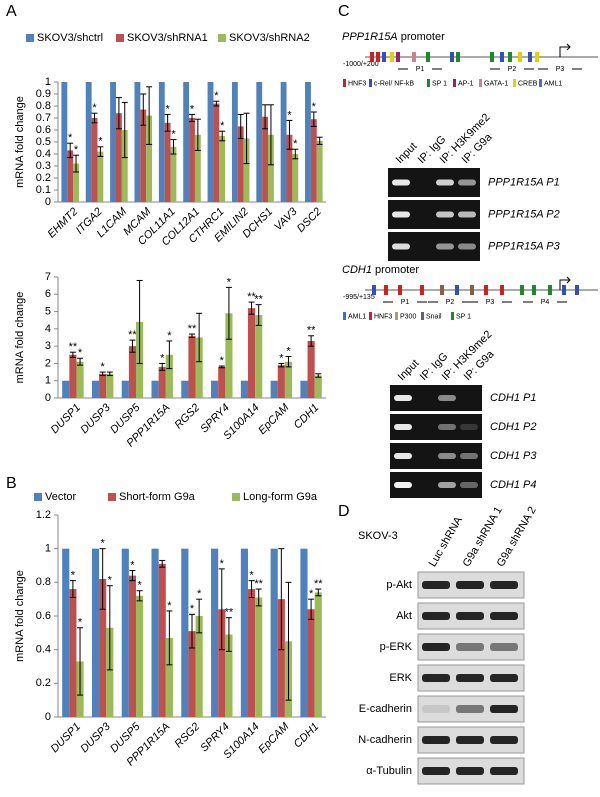  What do you see at coordinates (408, 316) in the screenshot?
I see `legend-label: P300` at bounding box center [408, 316].